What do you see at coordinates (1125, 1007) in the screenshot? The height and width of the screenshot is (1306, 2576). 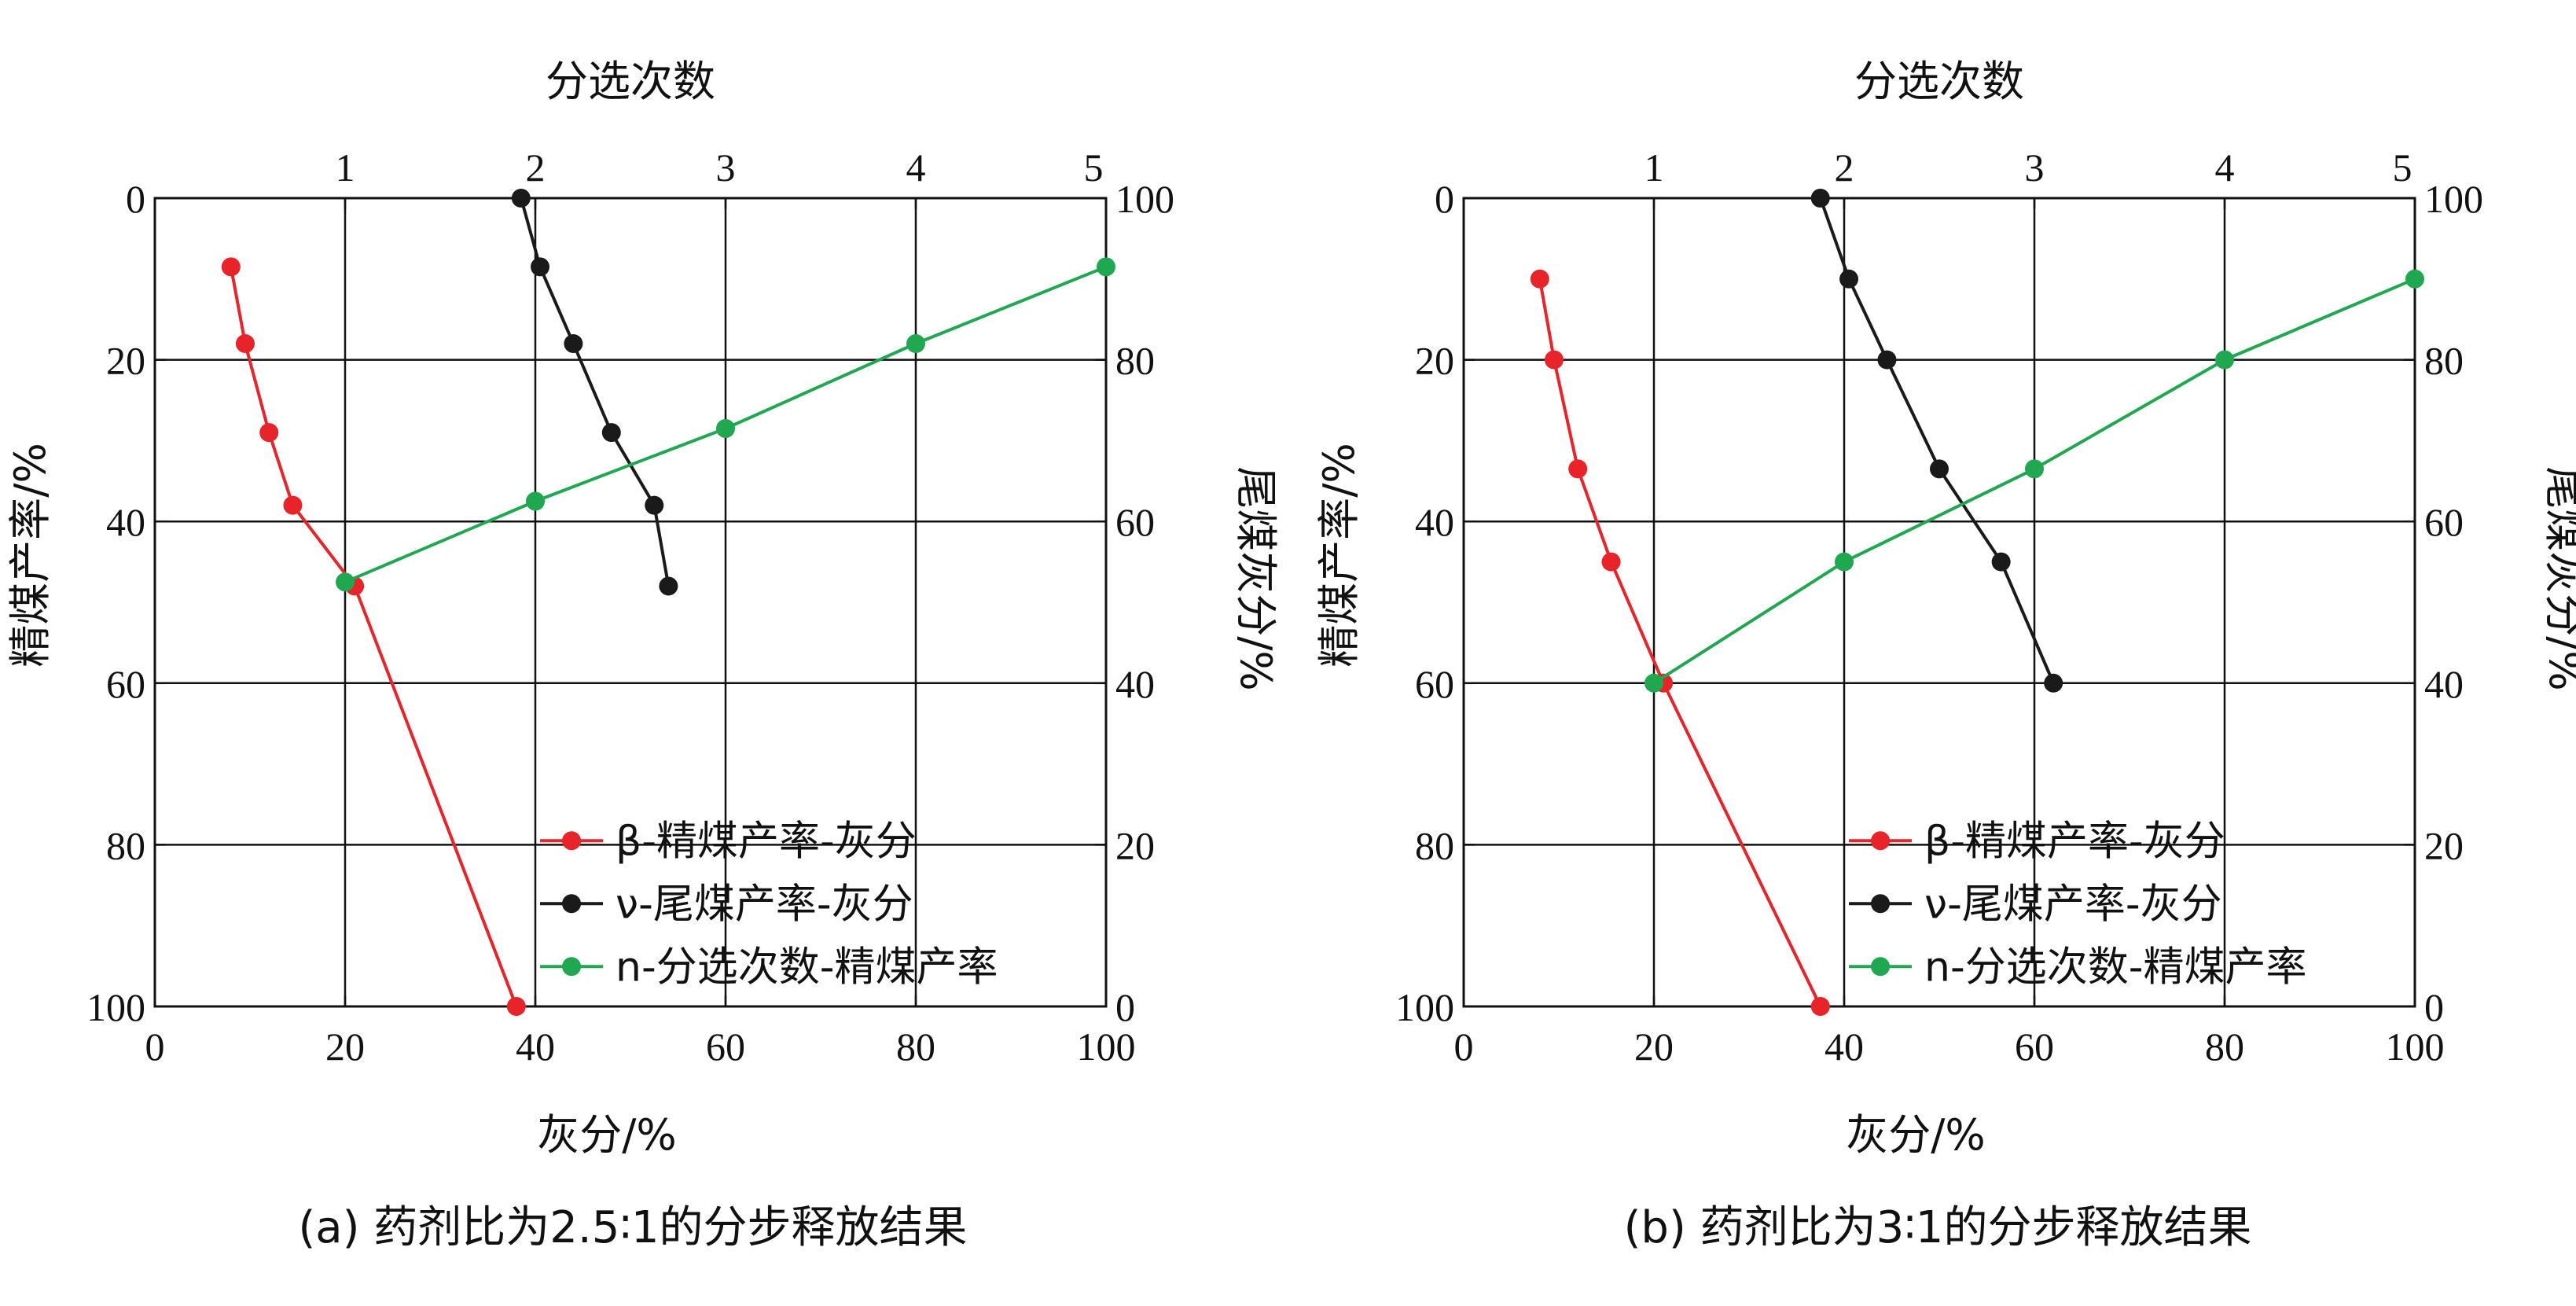 I see `y-right-tick-label: 0` at bounding box center [1125, 1007].